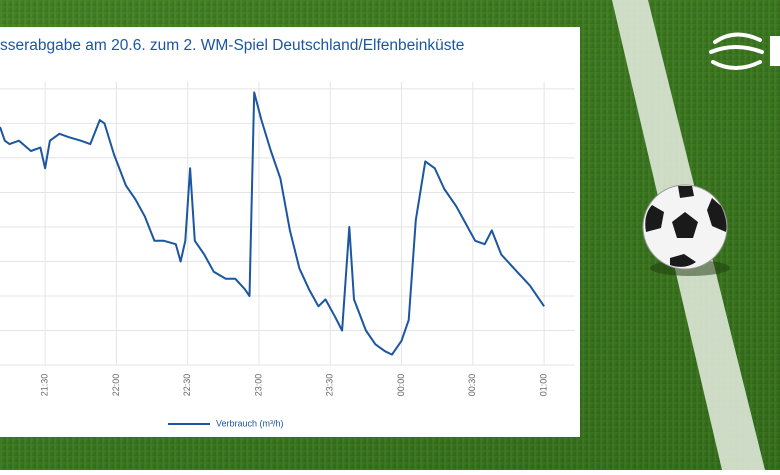 The height and width of the screenshot is (475, 780). Describe the element at coordinates (45, 385) in the screenshot. I see `x-tick-label: 21:30` at that location.